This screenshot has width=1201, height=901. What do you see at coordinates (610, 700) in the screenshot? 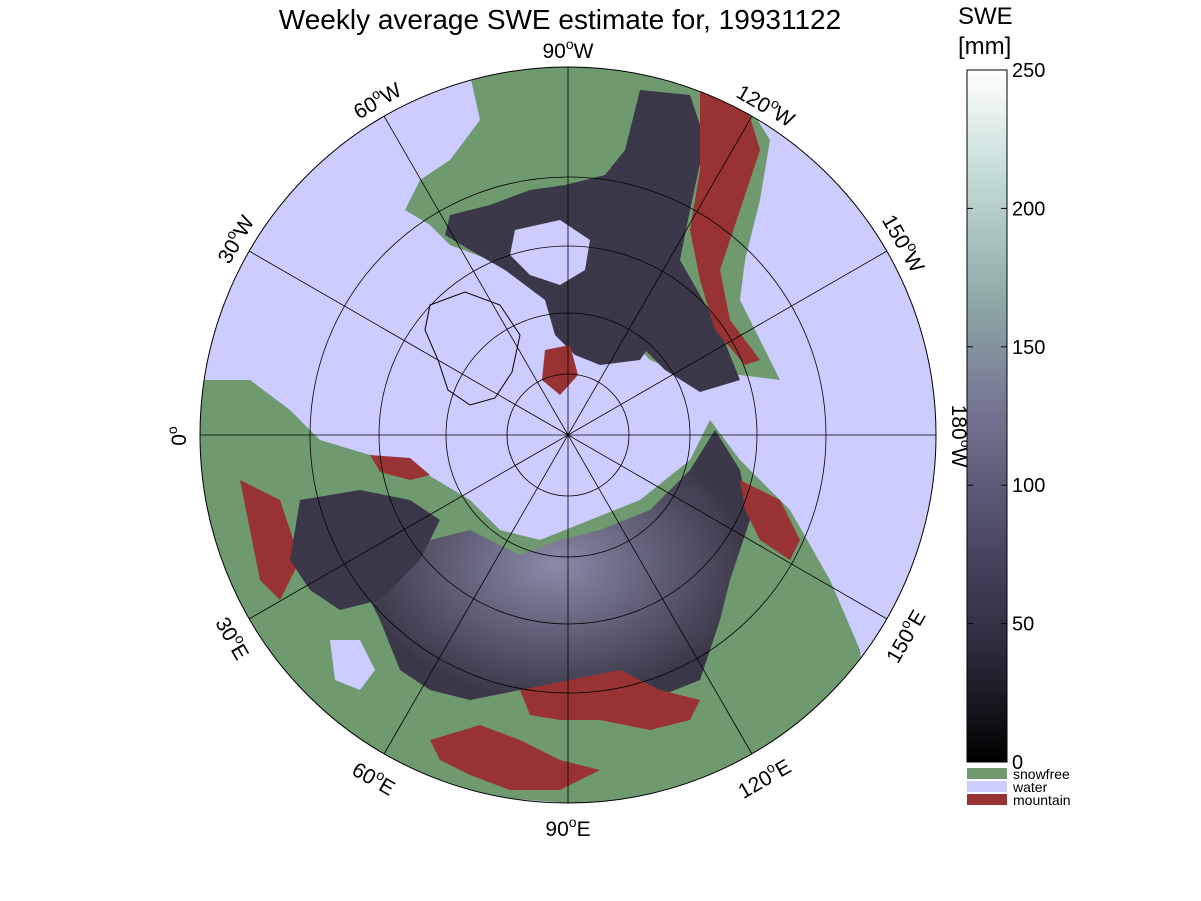
I see `eurasia-mountain-central` at bounding box center [610, 700].